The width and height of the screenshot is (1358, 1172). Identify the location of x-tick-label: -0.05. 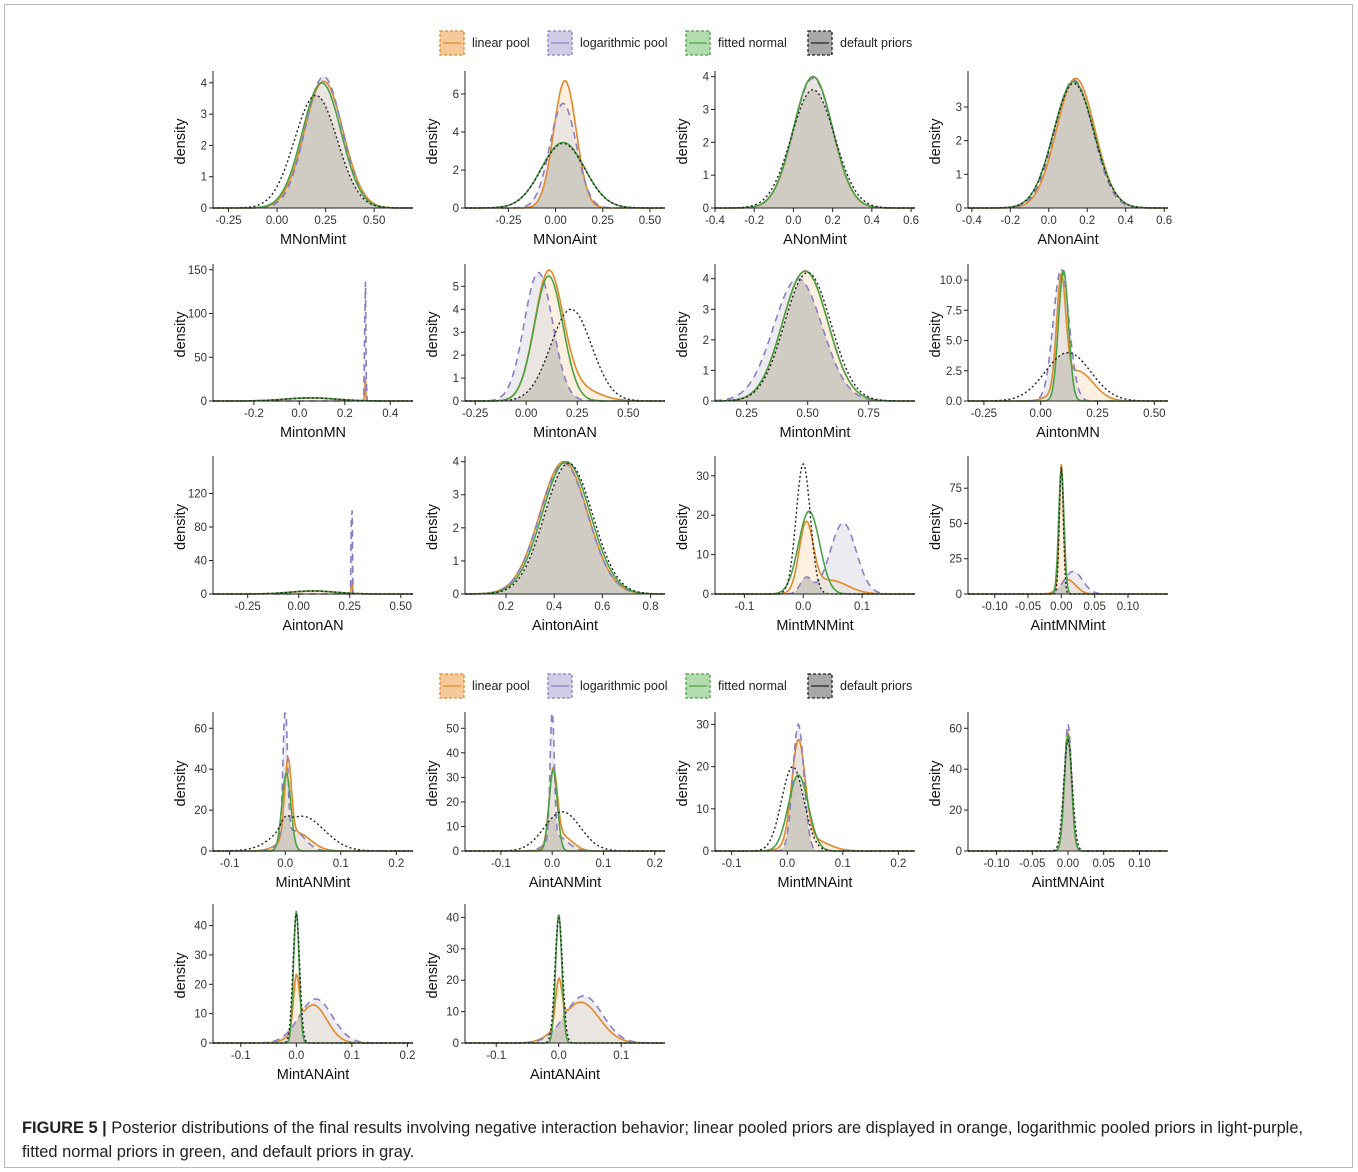
(1028, 607).